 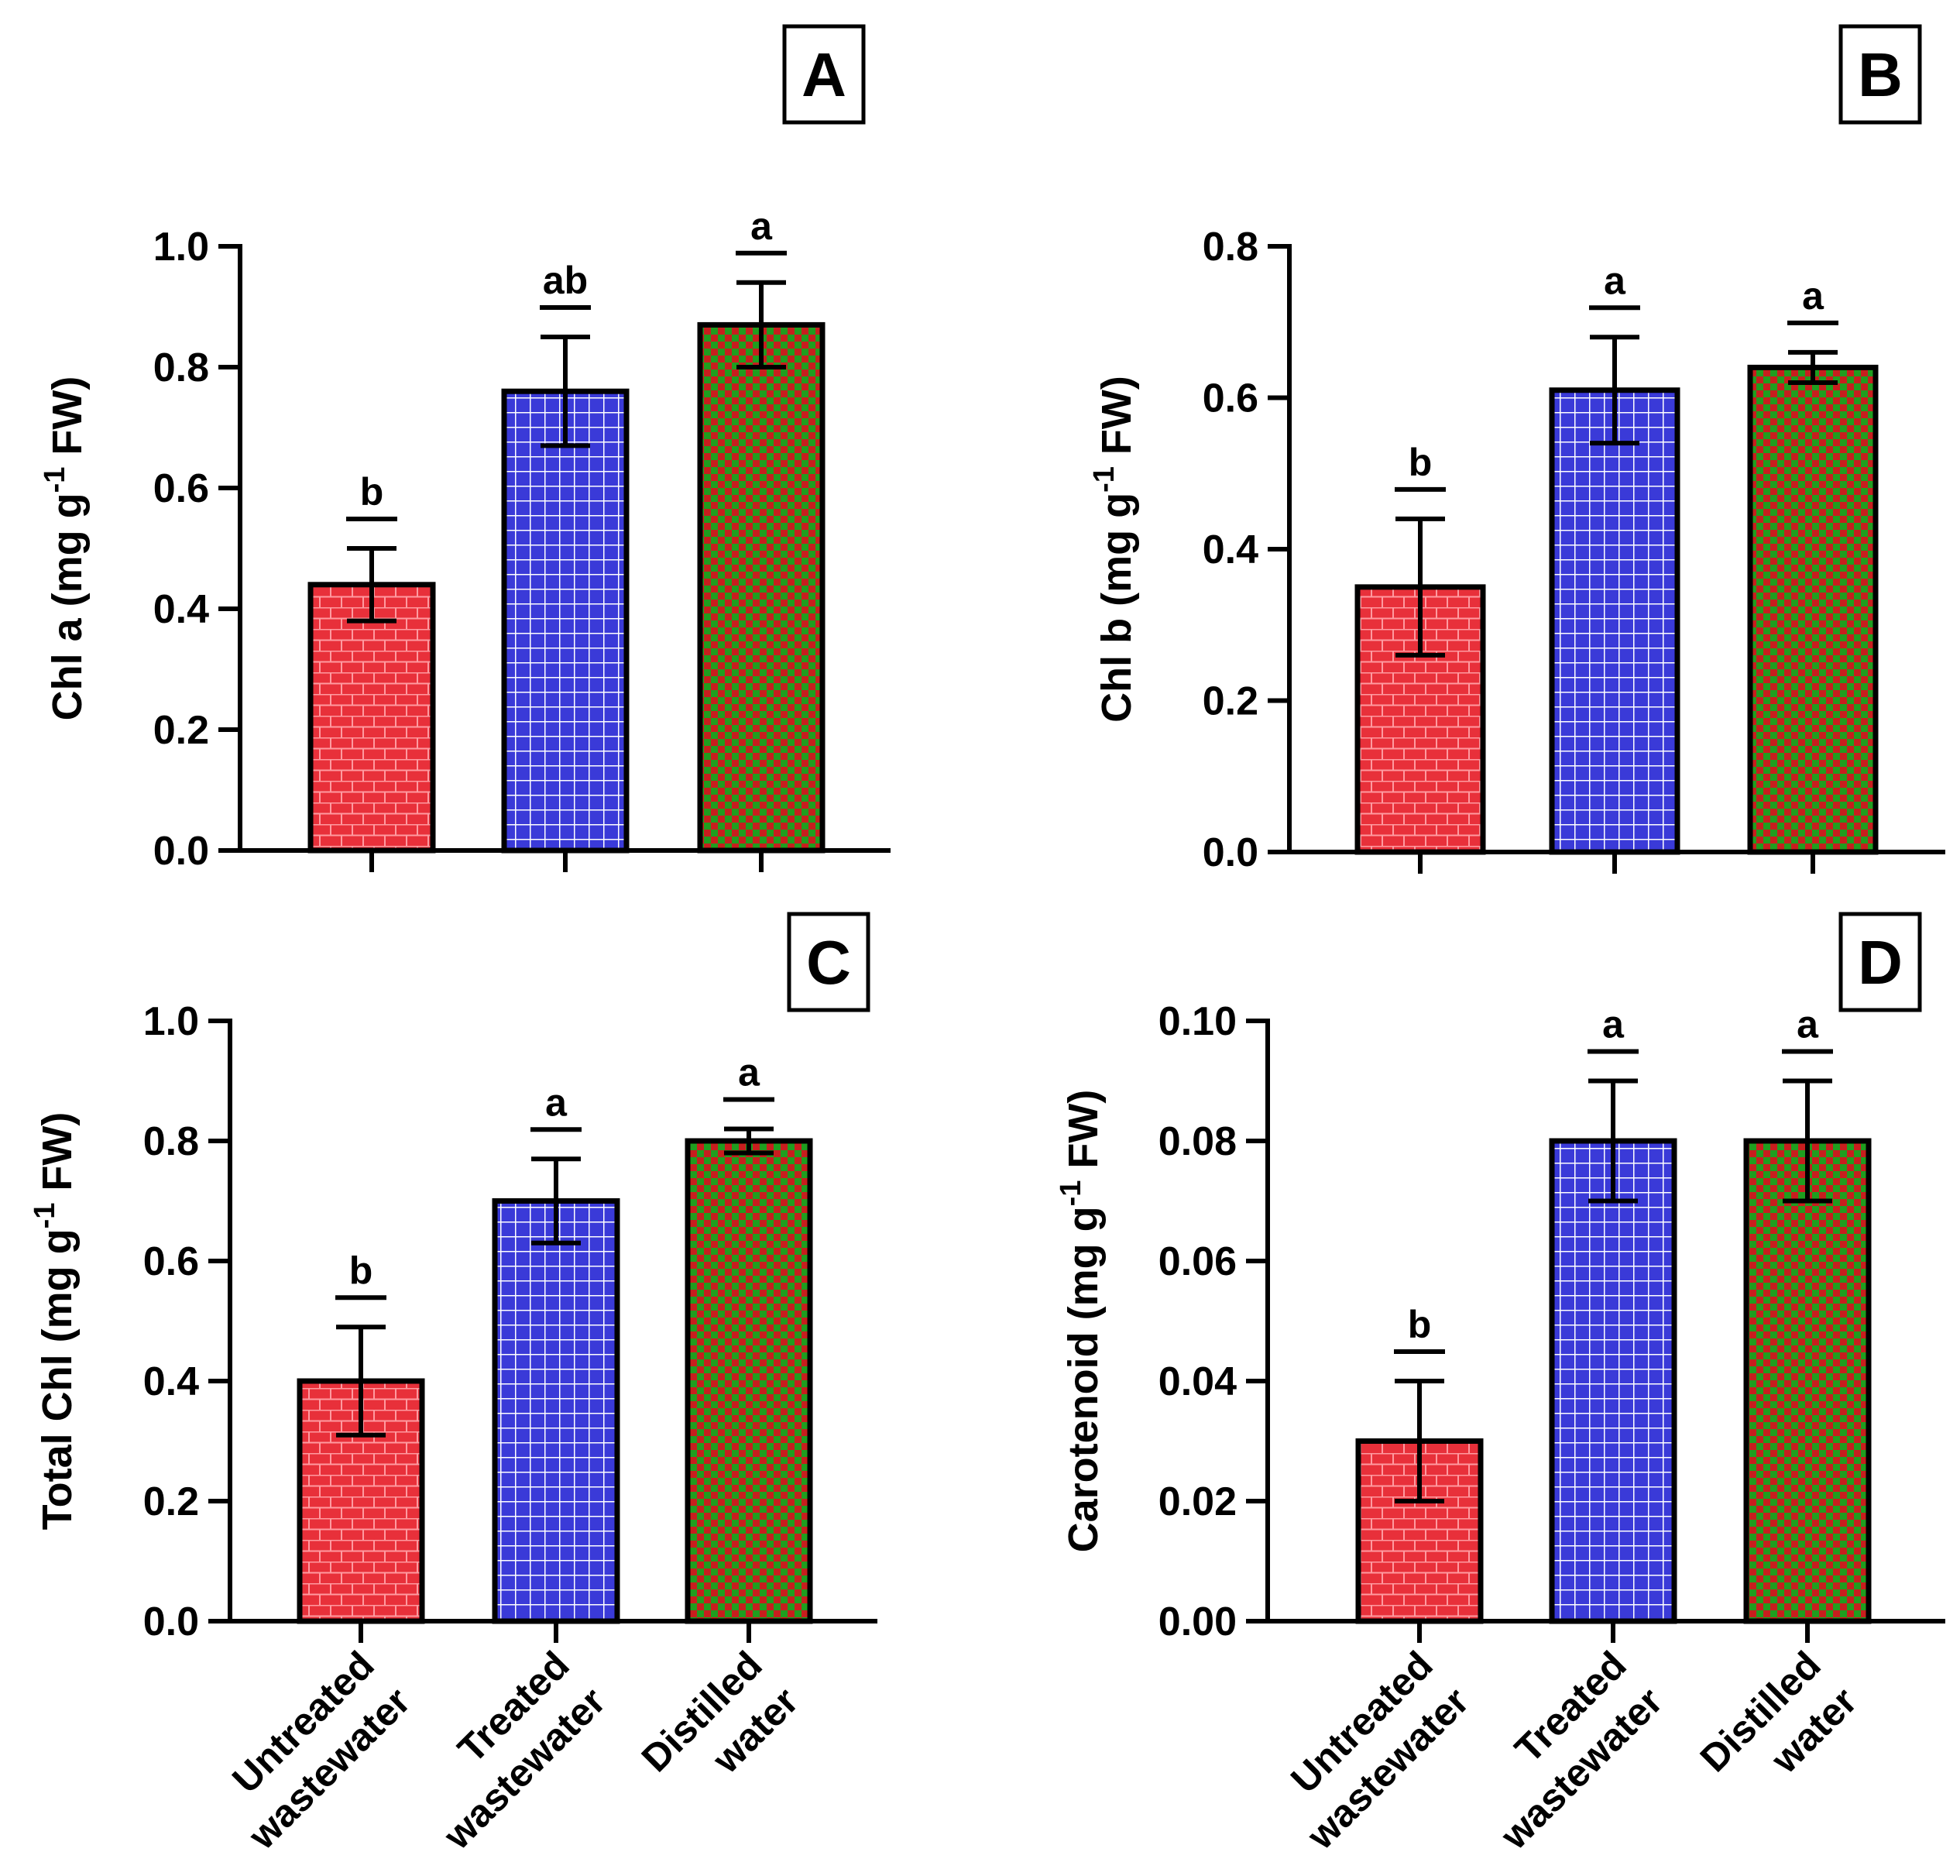 I want to click on panel-a-y-axis-label: Chl a (mg g-1 FW), so click(x=65, y=548).